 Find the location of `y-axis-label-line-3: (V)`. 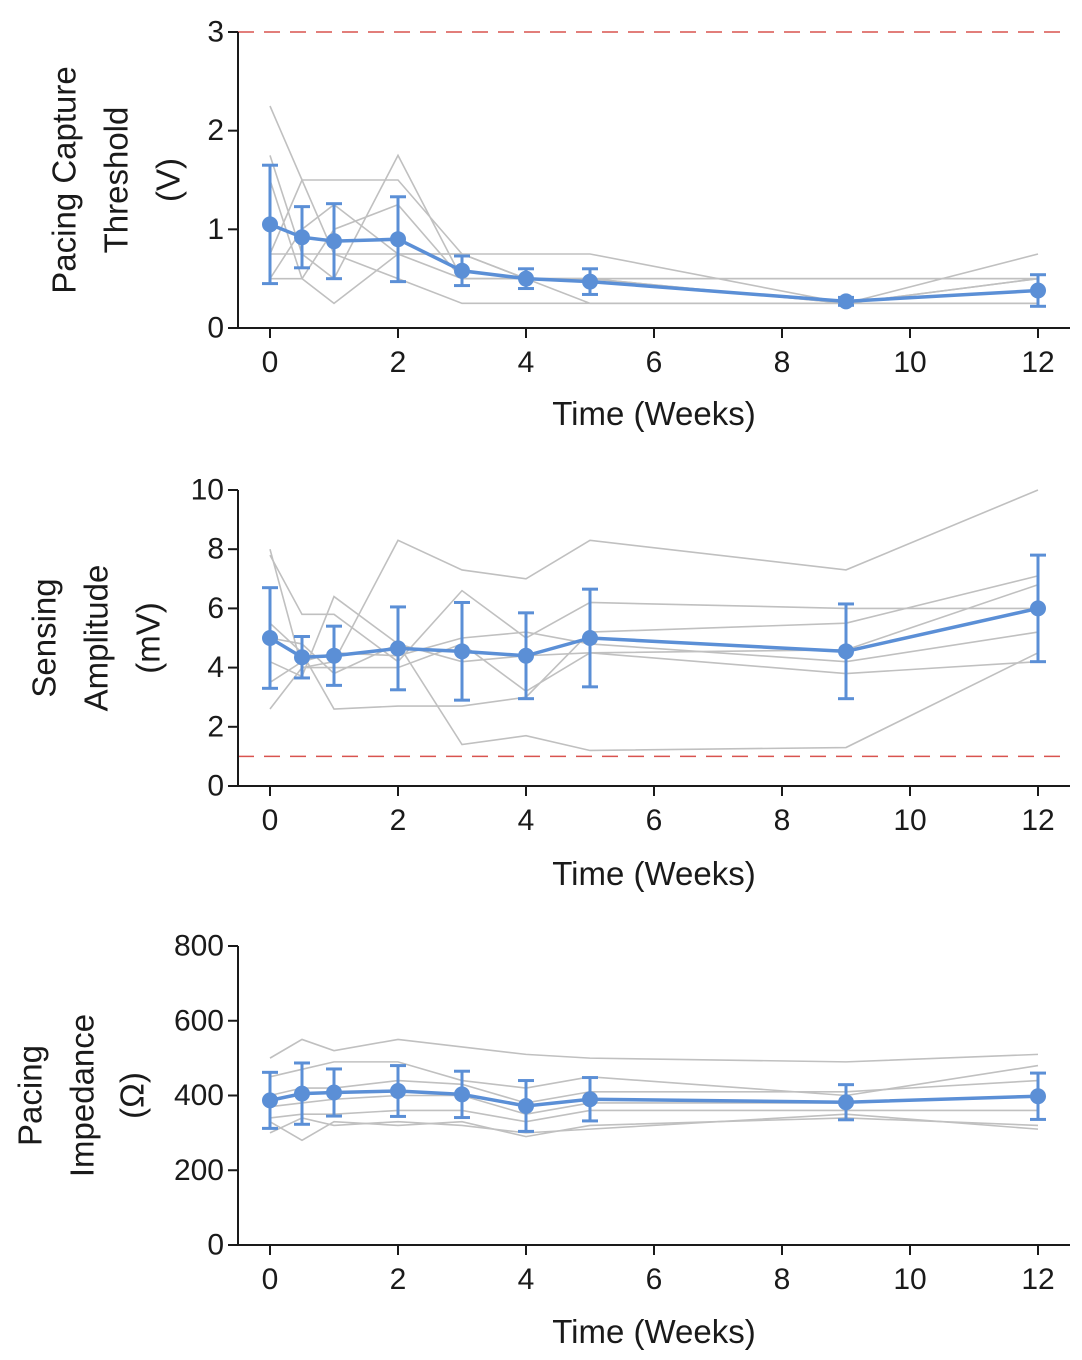

y-axis-label-line-3: (V) is located at coordinates (168, 180).